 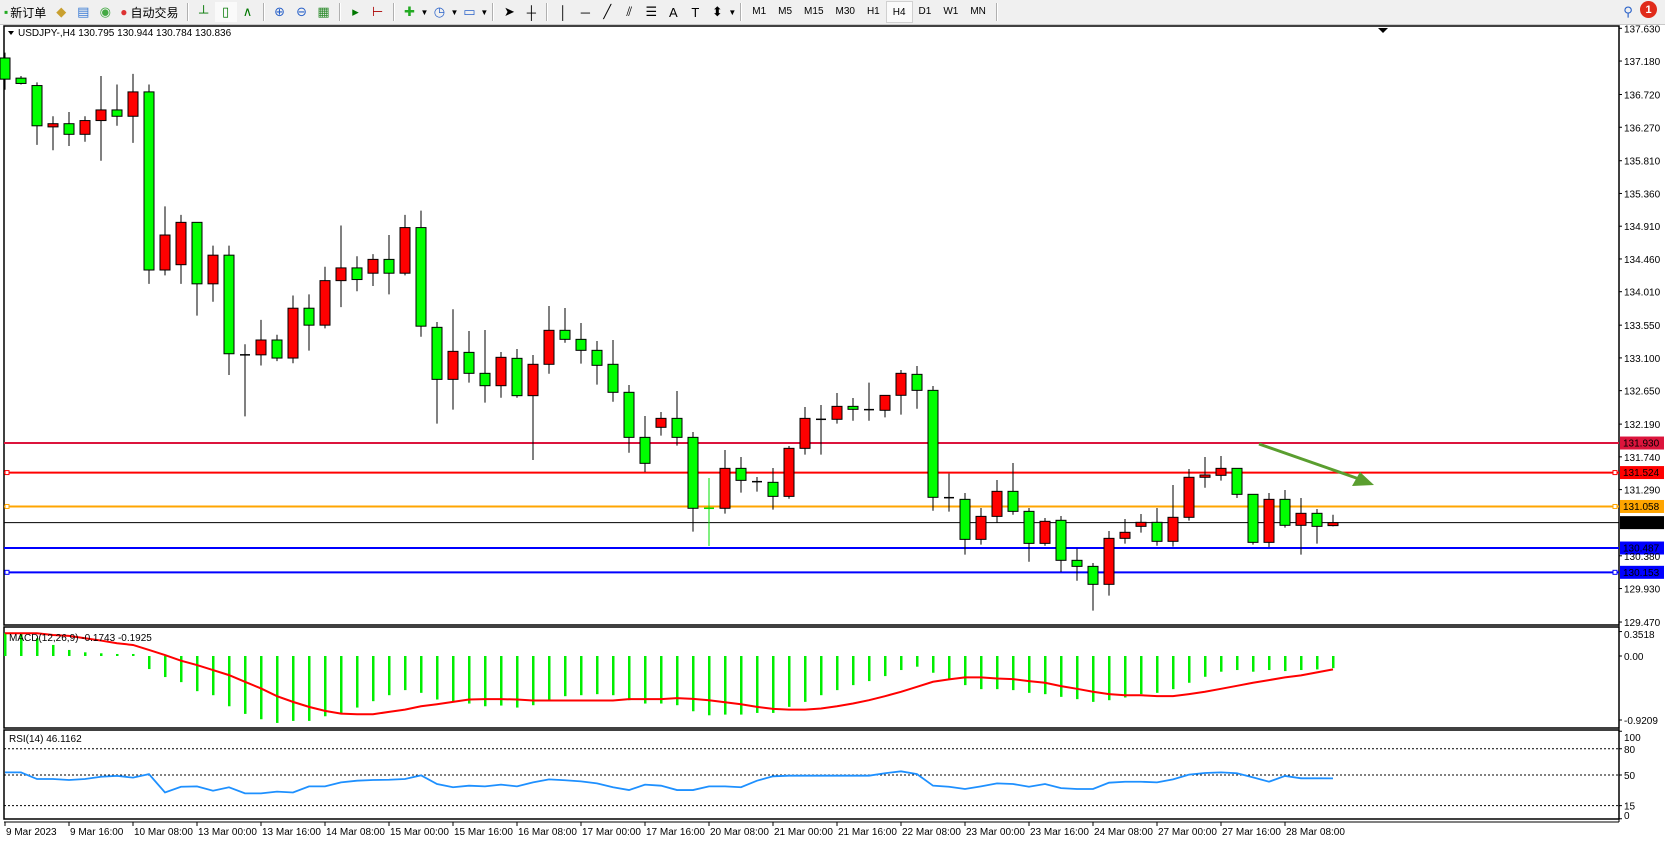 What do you see at coordinates (607, 11) in the screenshot?
I see `trendline-icon: ╱` at bounding box center [607, 11].